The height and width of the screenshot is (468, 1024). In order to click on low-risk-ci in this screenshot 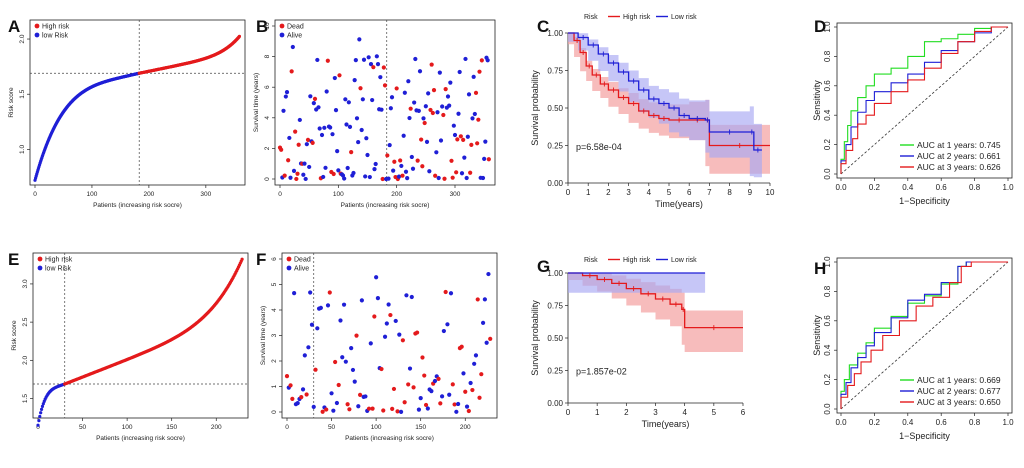, I will do `click(665, 105)`.